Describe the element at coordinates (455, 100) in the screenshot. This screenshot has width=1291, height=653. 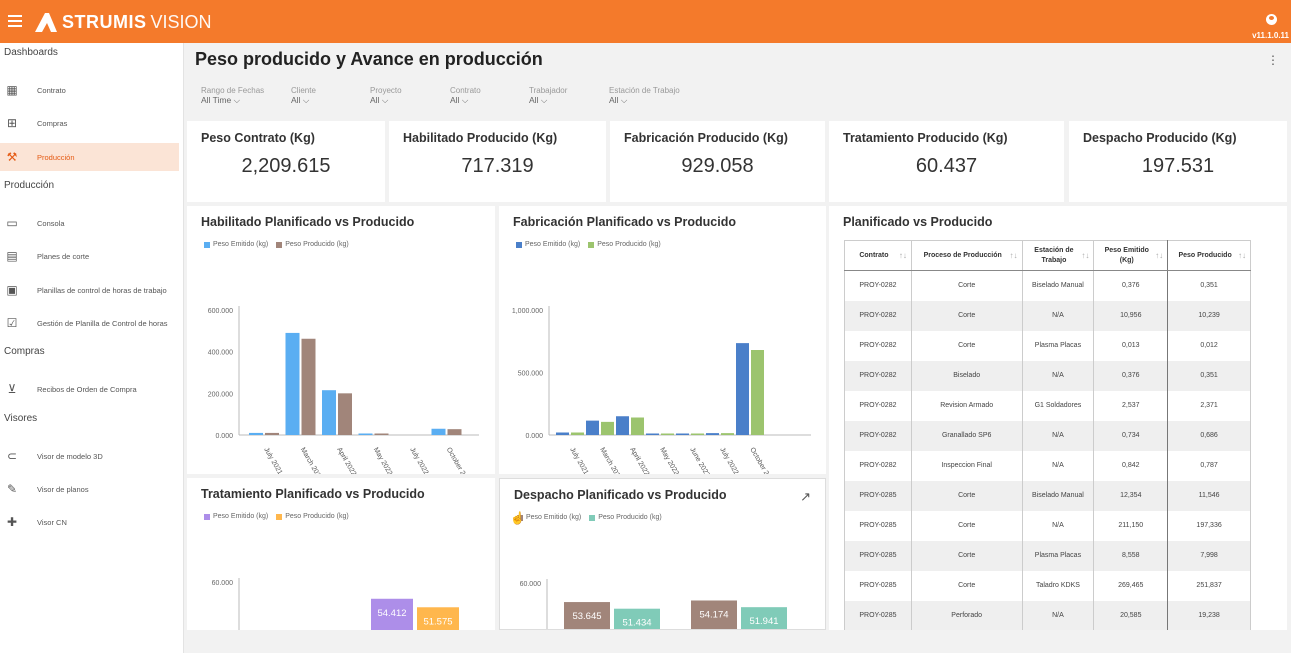
I see `filter-value-text: All` at that location.